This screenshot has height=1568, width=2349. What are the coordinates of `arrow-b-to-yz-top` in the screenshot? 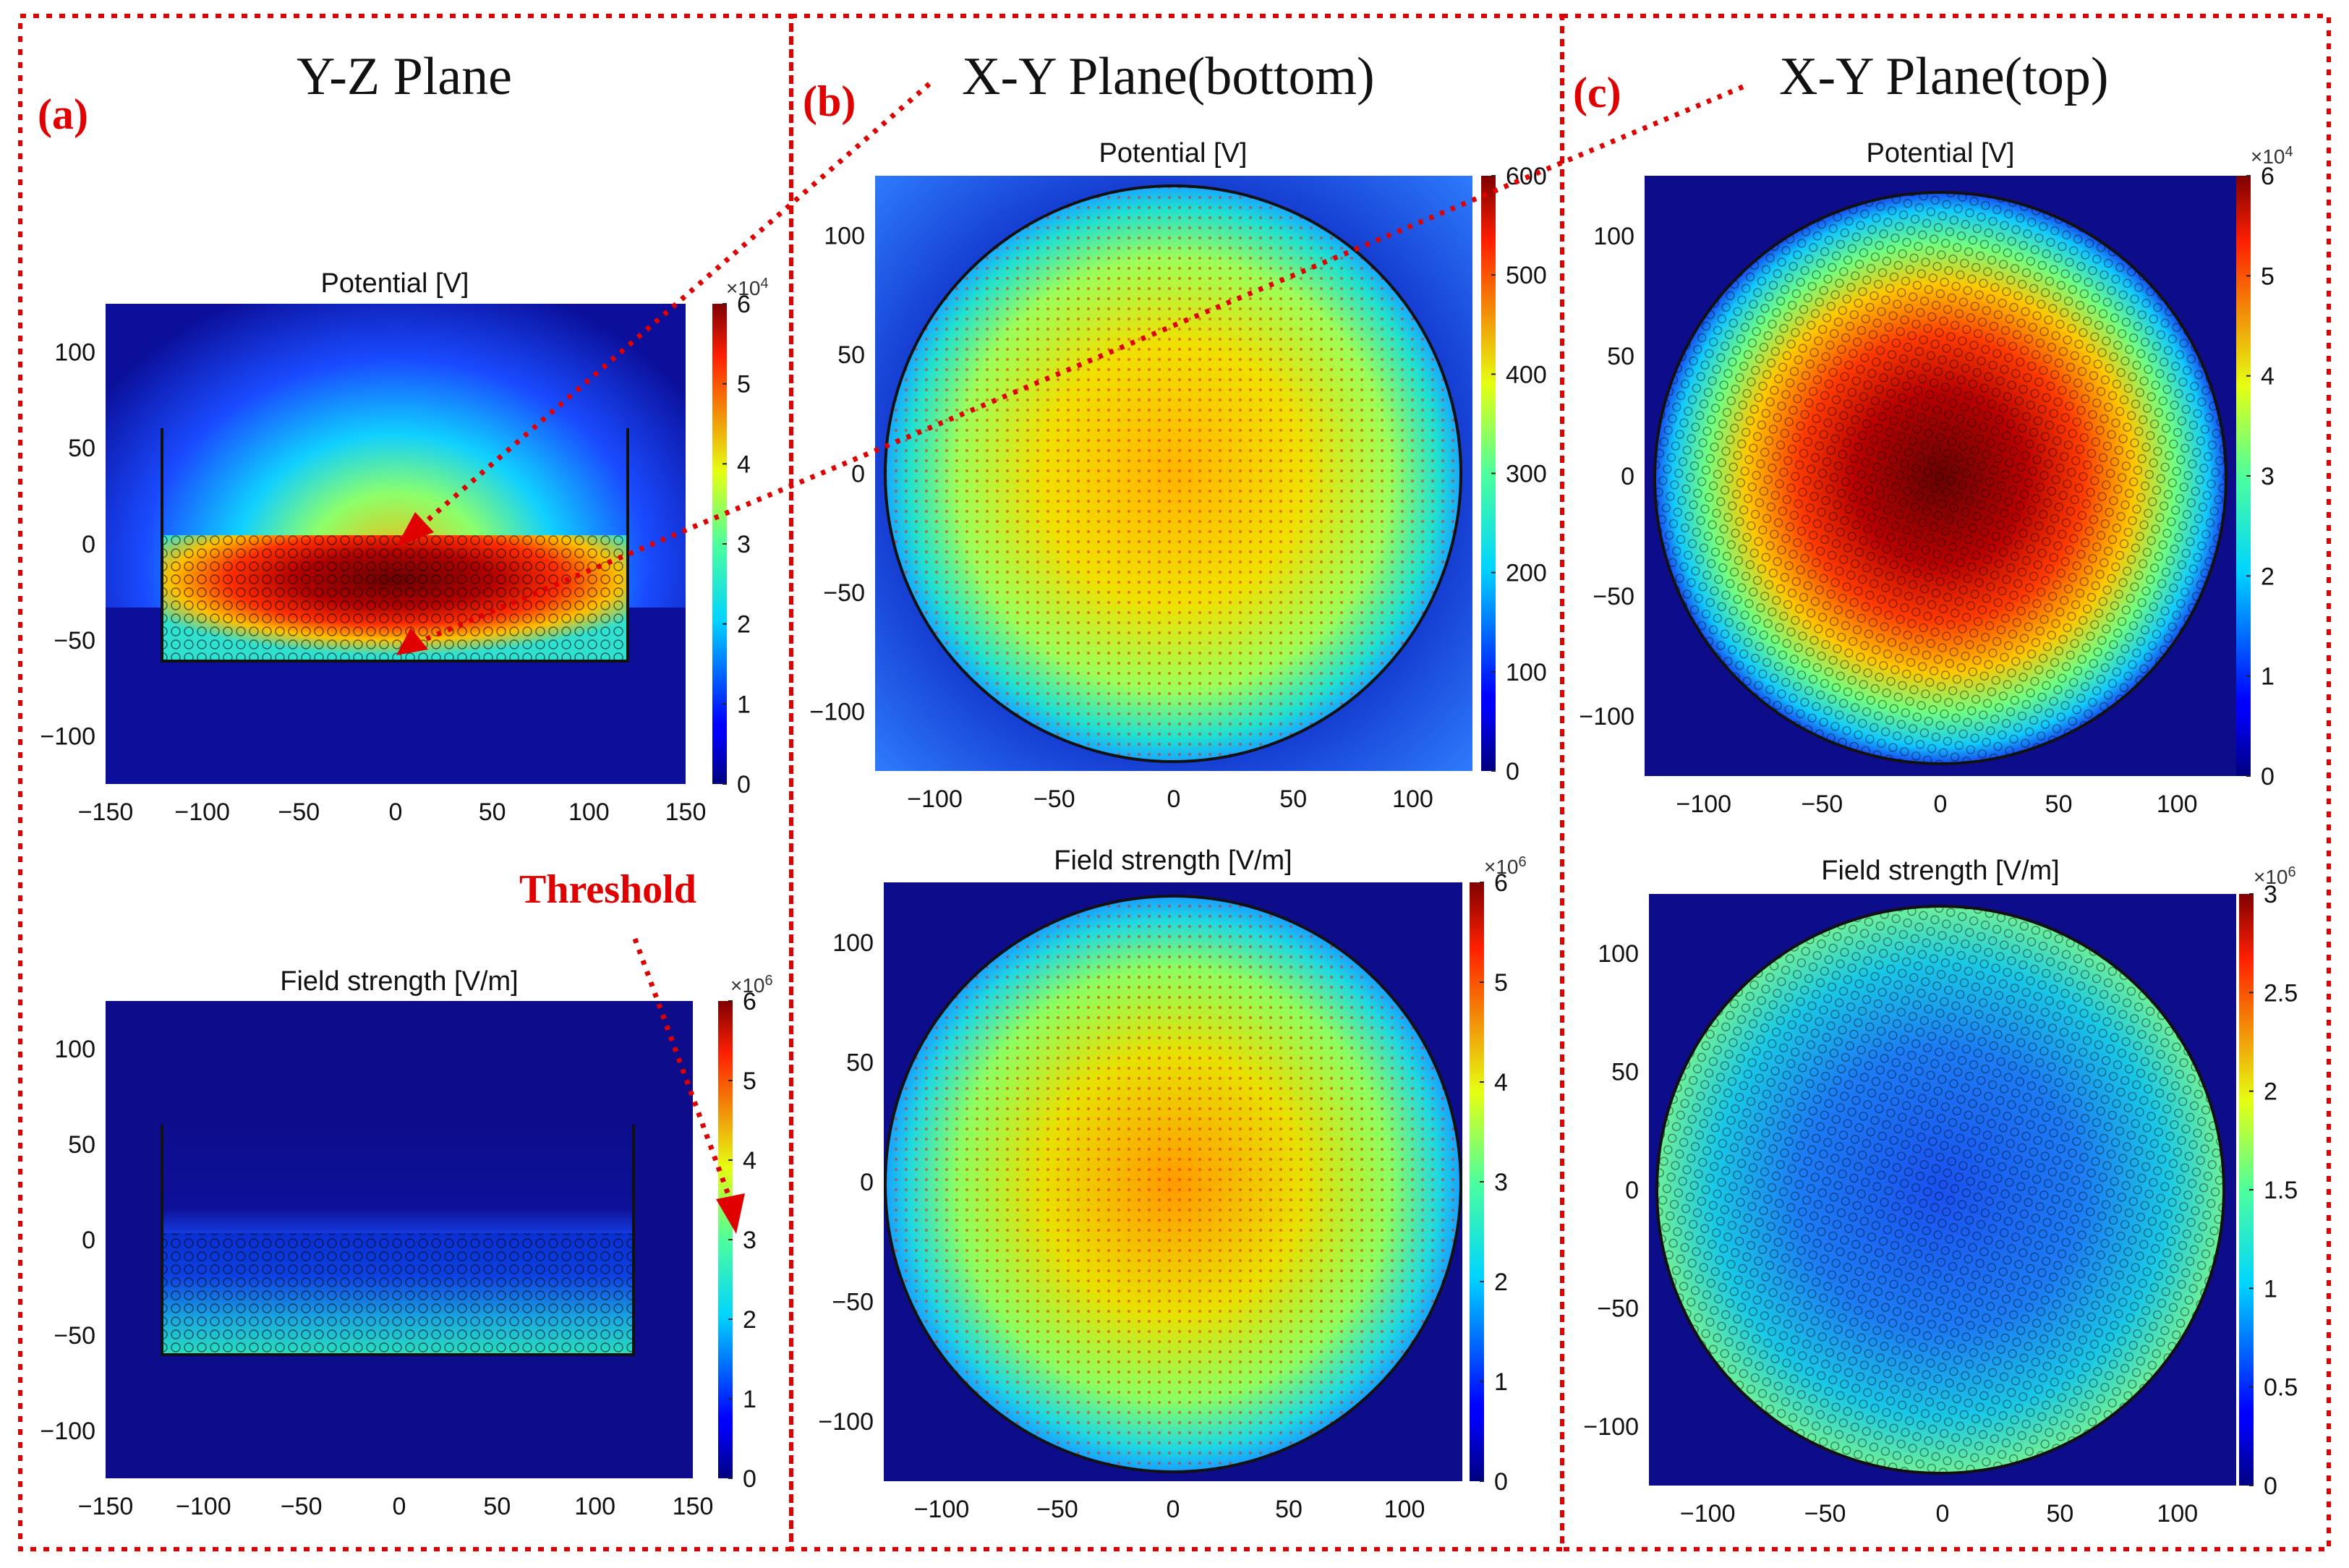 It's located at (677, 303).